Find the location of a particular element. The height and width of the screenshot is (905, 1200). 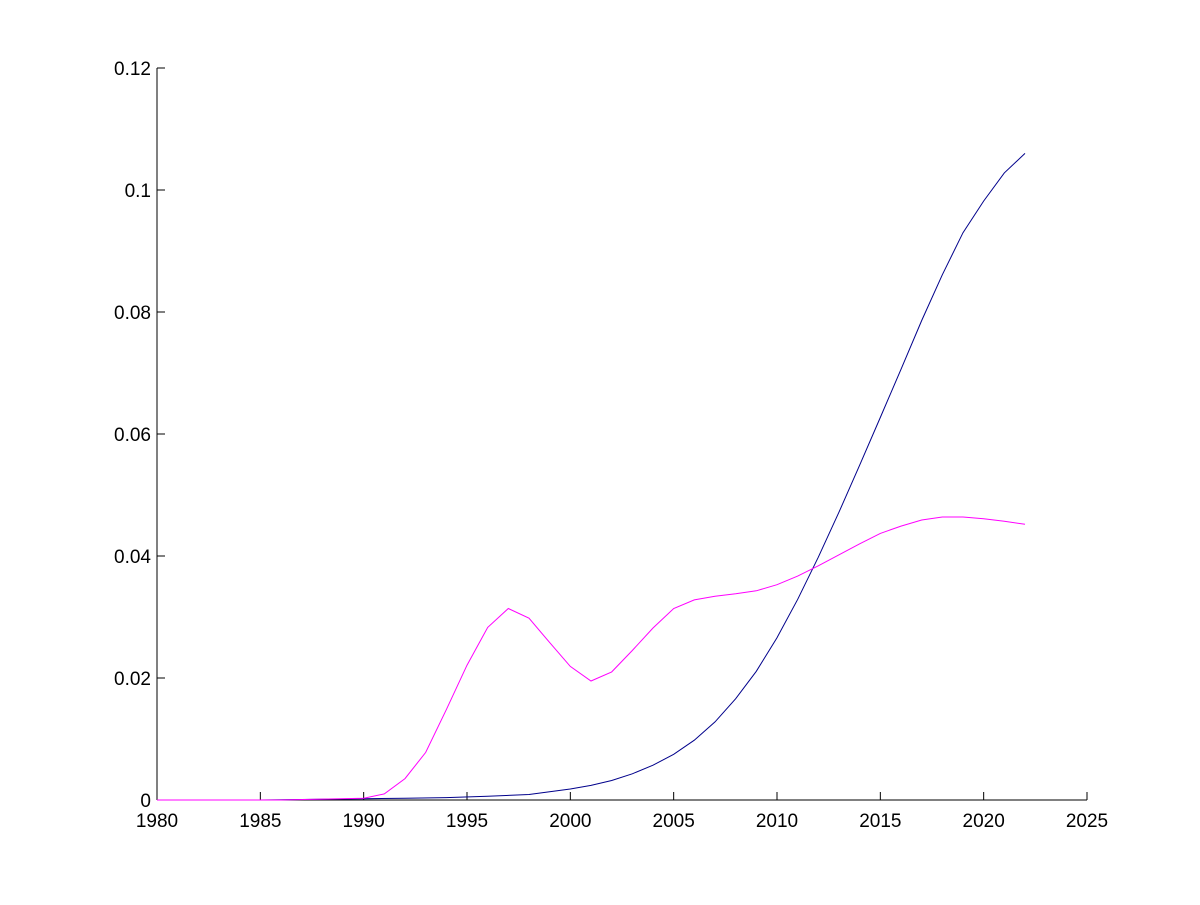

x-tick-label: 1990 is located at coordinates (364, 821).